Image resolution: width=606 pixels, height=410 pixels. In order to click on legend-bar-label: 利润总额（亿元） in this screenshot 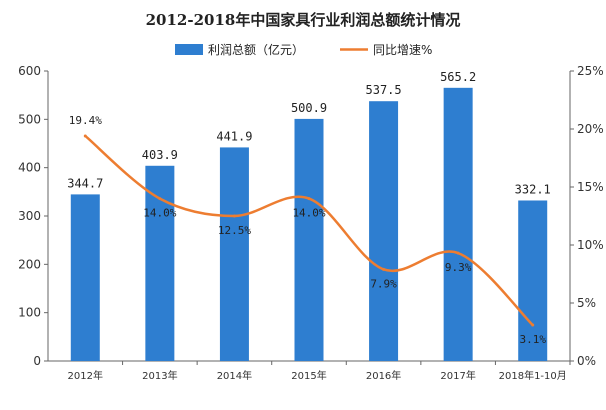, I will do `click(256, 49)`.